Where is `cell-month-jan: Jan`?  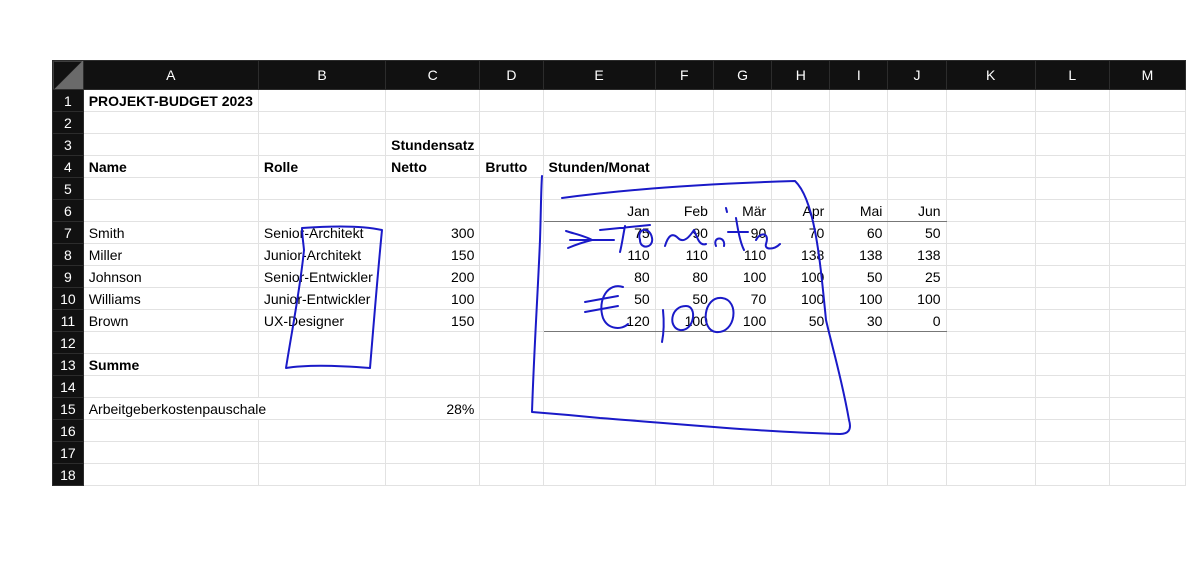 cell-month-jan: Jan is located at coordinates (599, 210).